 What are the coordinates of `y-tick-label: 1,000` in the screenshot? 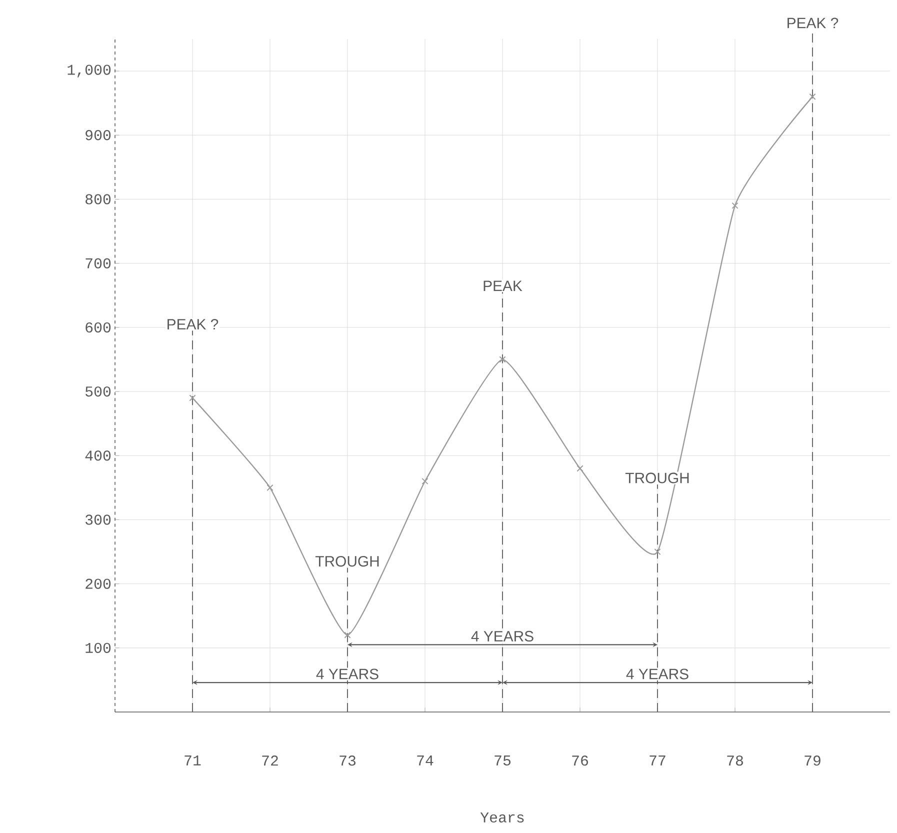 It's located at (89, 71).